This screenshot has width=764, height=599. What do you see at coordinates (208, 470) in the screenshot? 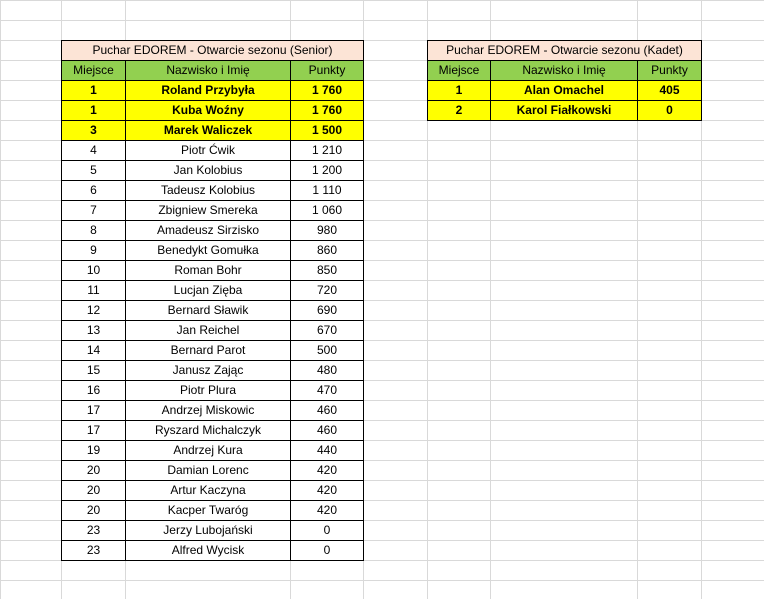
I see `name-cell: Damian Lorenc` at bounding box center [208, 470].